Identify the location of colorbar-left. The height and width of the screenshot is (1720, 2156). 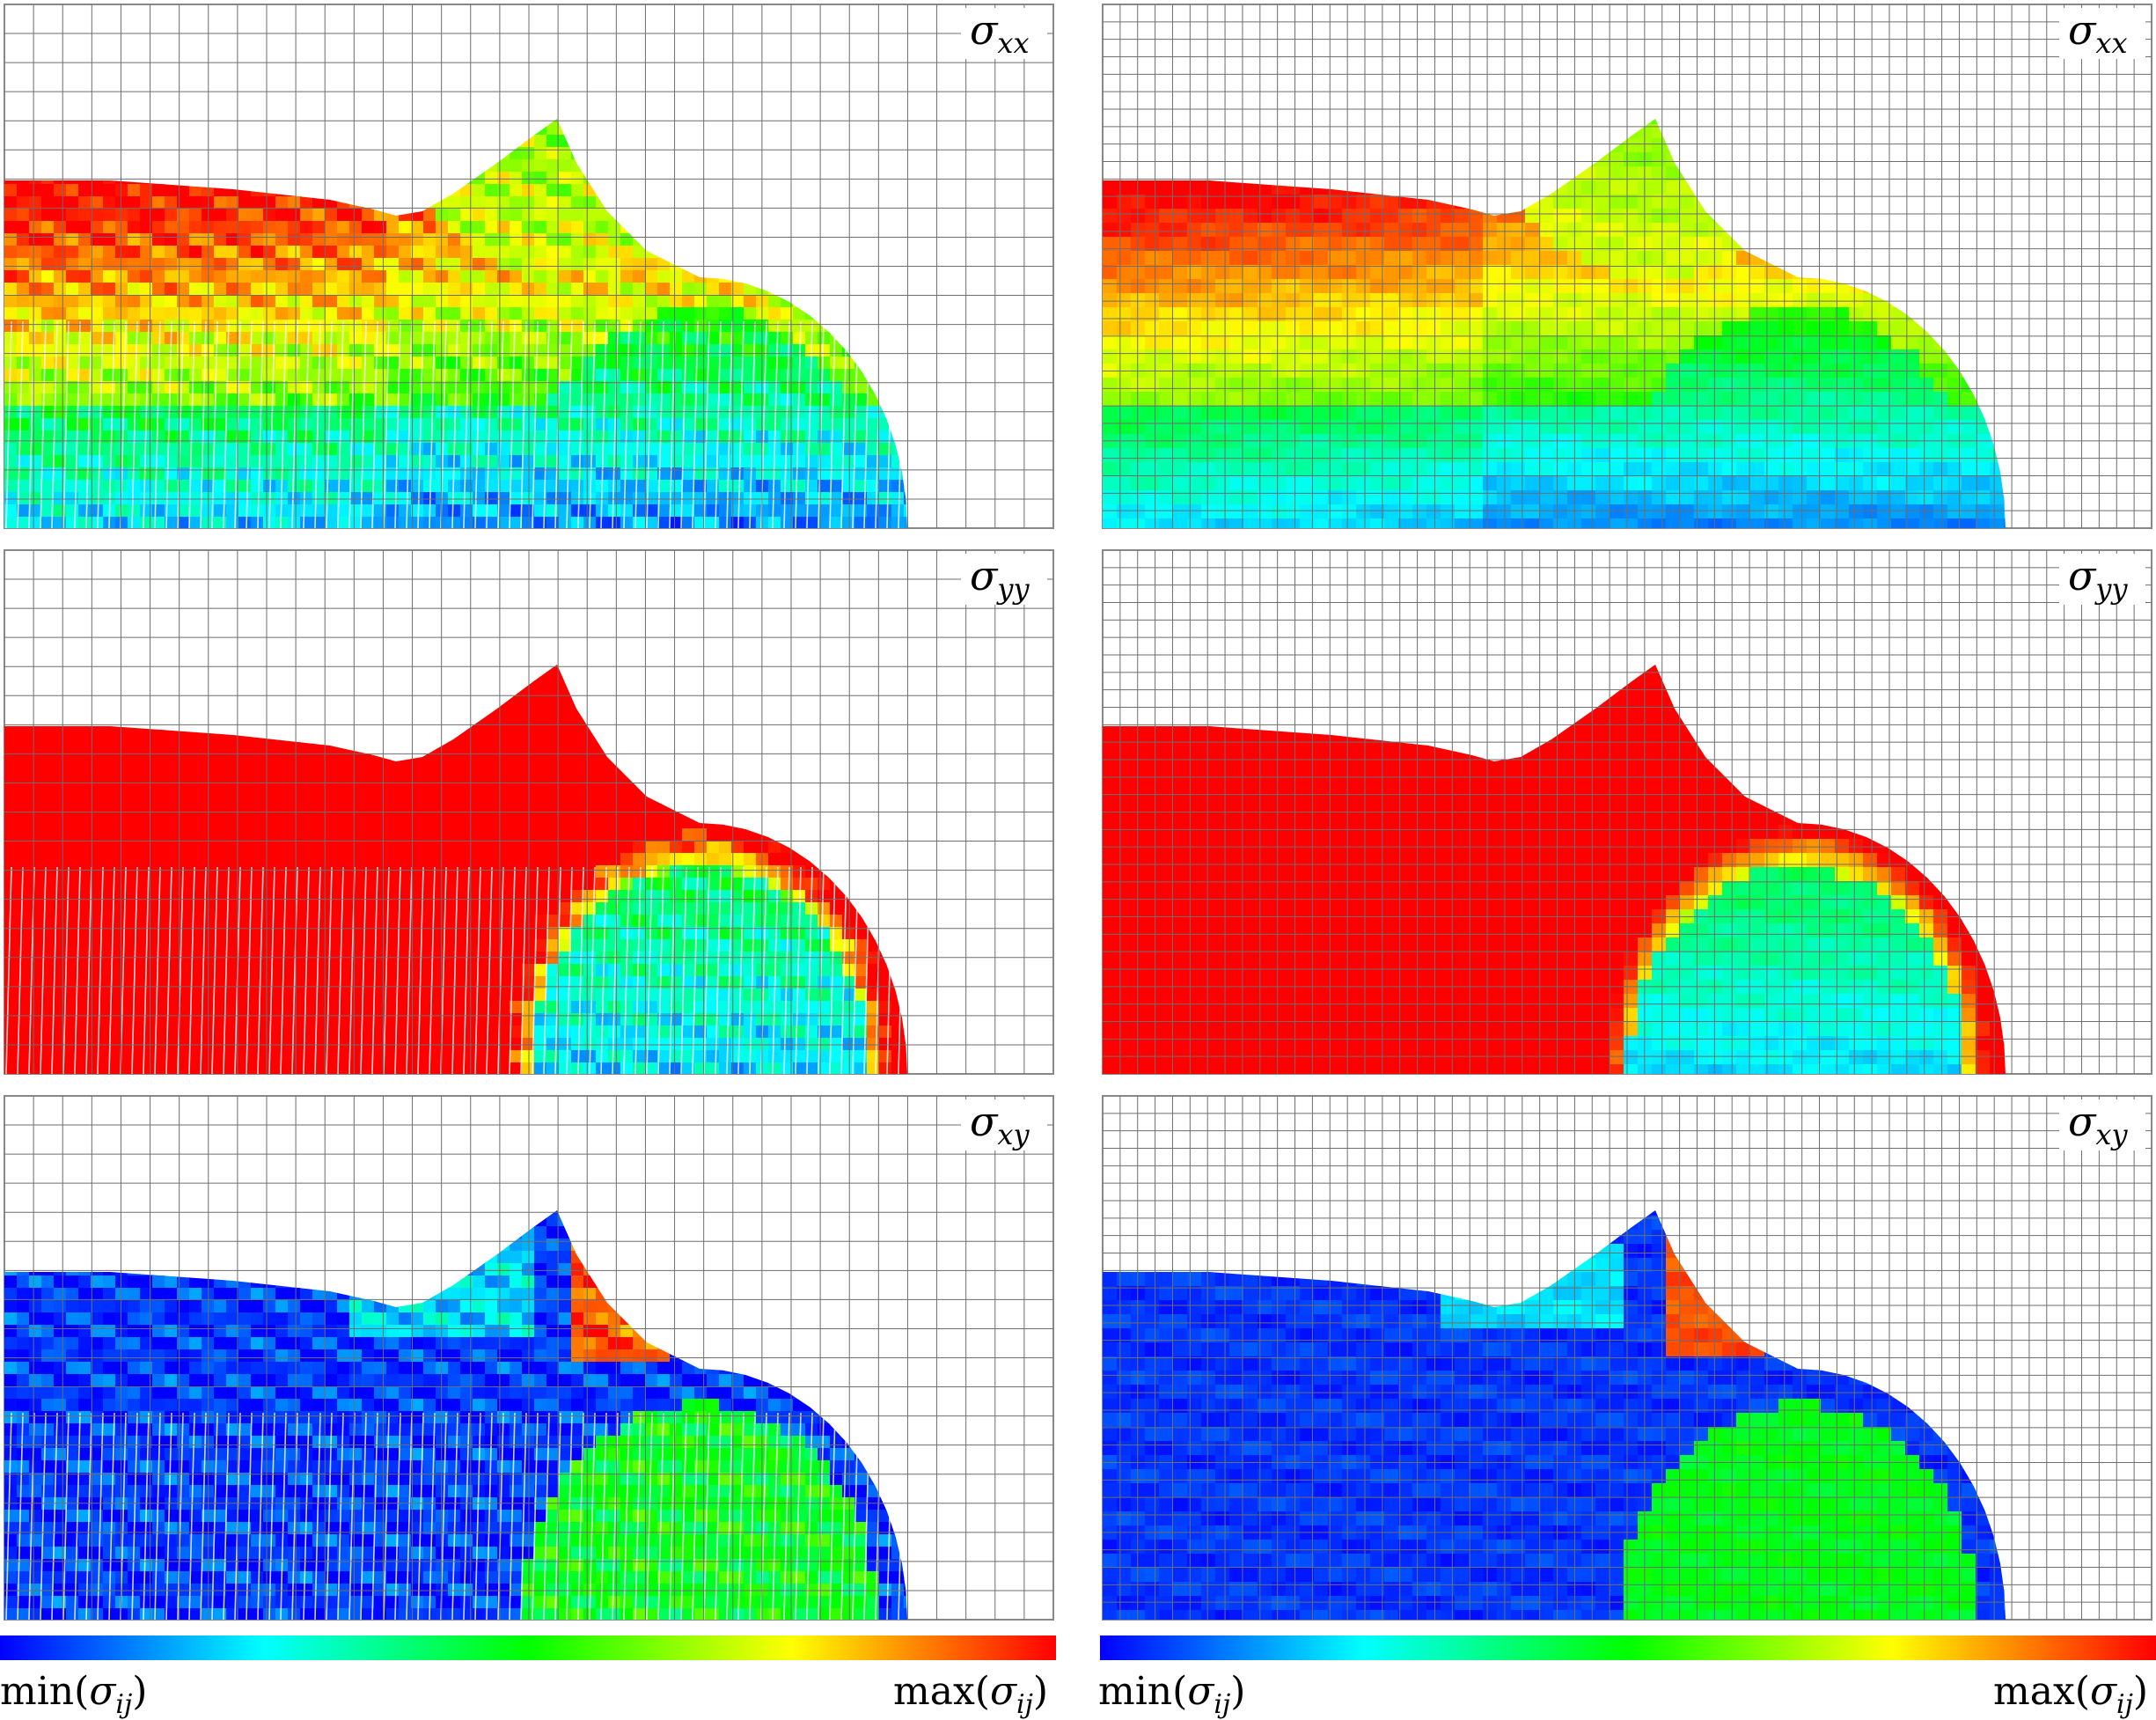
(528, 1647).